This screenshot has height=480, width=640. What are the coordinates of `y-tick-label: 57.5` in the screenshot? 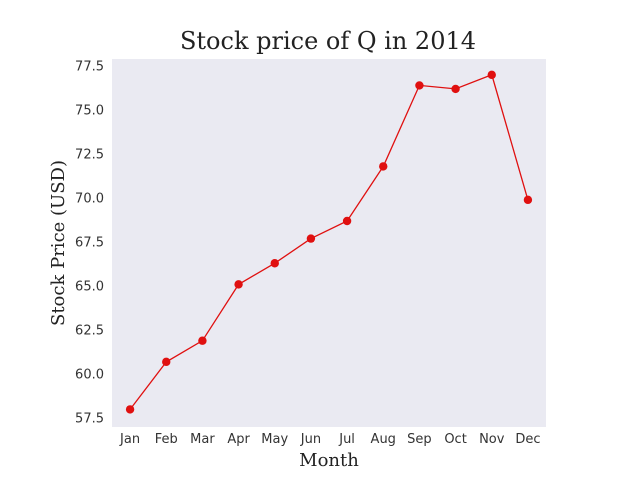 It's located at (89, 419).